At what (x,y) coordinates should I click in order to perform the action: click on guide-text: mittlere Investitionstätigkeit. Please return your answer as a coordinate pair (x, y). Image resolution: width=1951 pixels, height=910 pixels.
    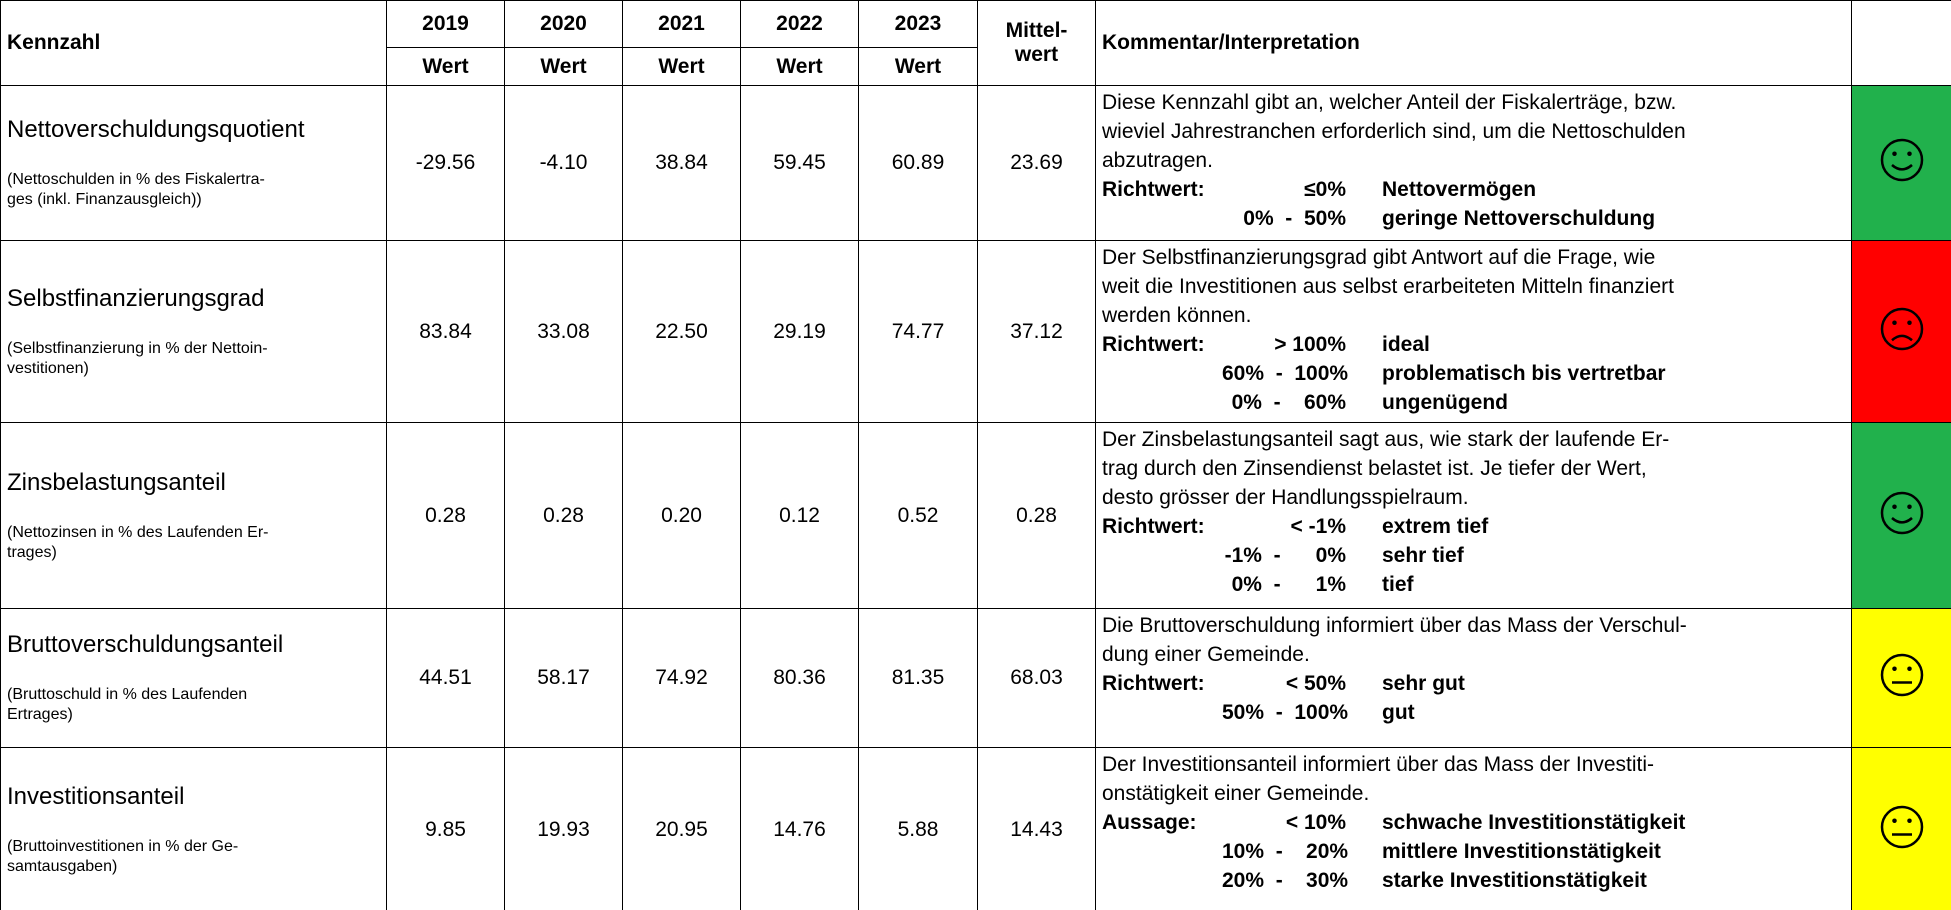
    Looking at the image, I should click on (1521, 851).